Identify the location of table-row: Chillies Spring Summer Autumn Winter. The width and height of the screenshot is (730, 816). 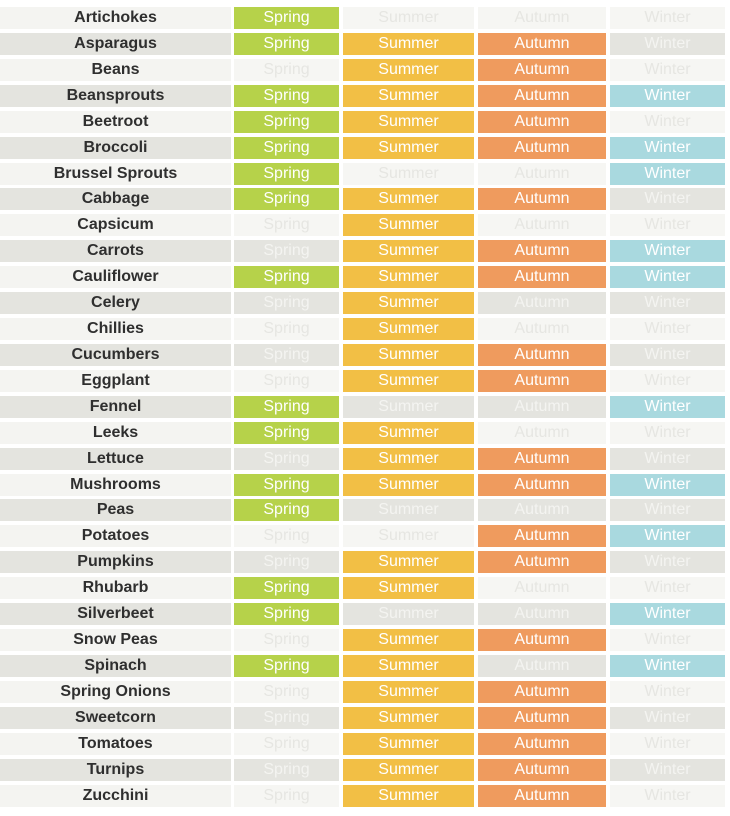
(365, 329).